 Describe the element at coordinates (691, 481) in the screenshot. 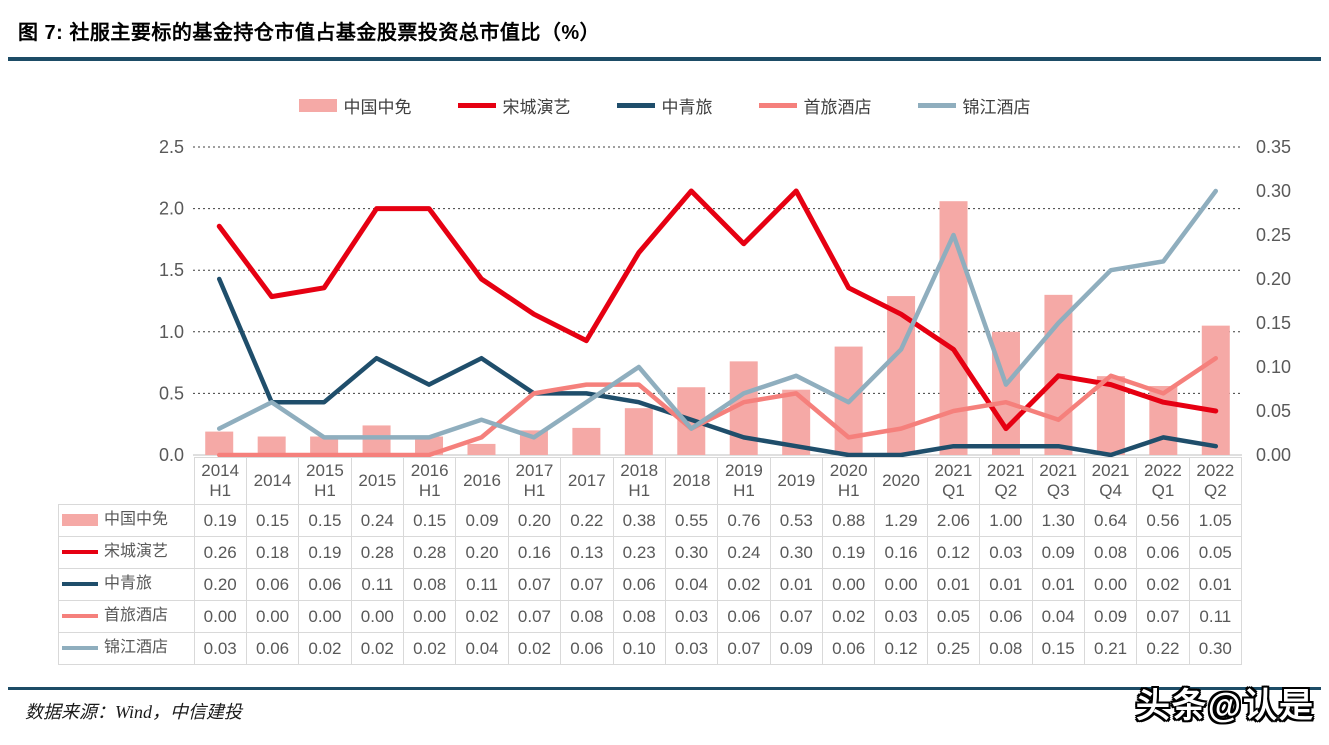

I see `x-axis-label: 2018` at that location.